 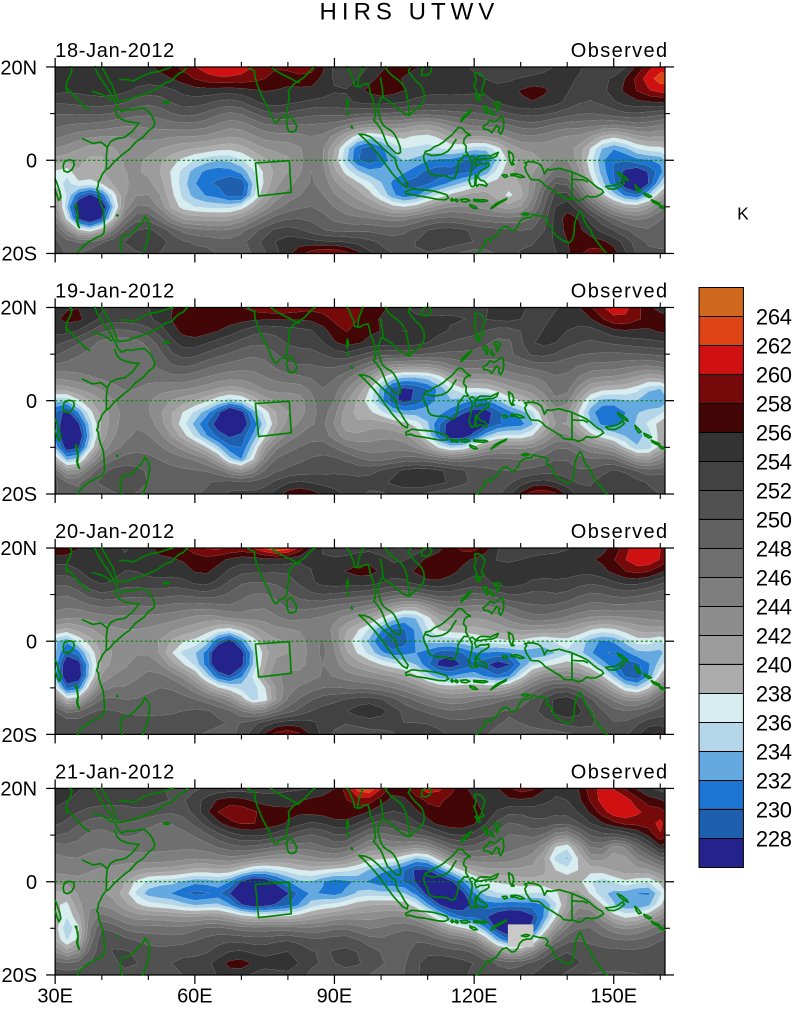 I want to click on svg-text: 150E, so click(x=613, y=996).